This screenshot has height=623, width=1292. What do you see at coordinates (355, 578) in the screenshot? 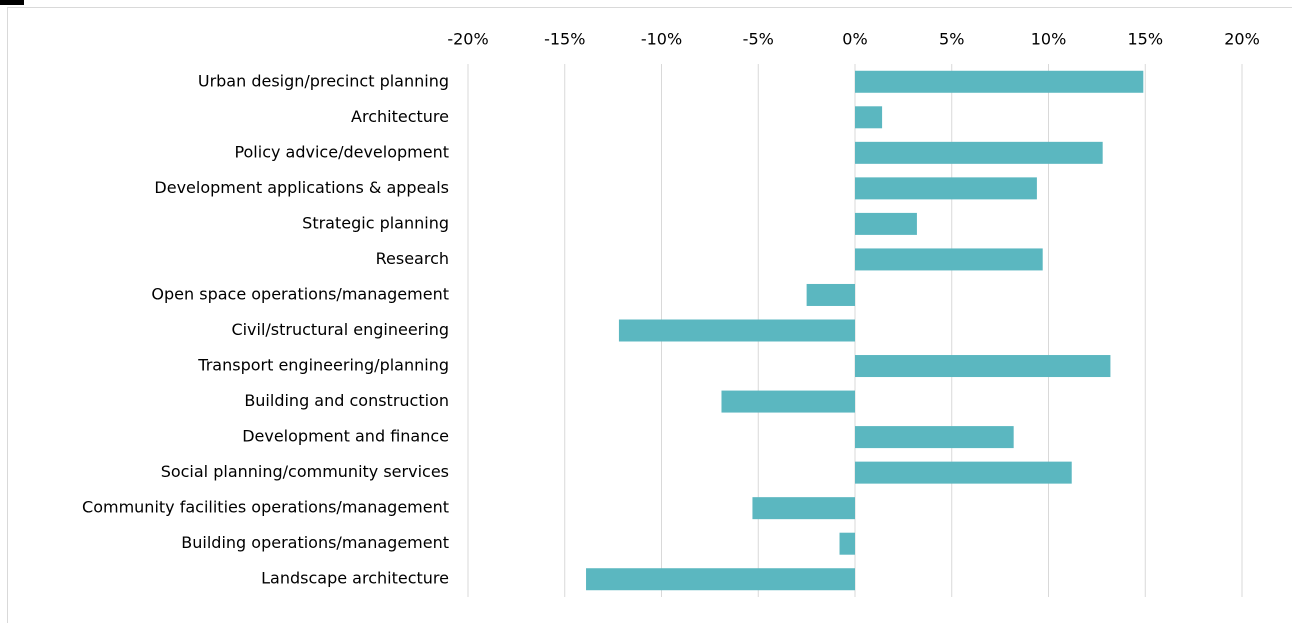
I see `y-tick-label: Landscape architecture` at bounding box center [355, 578].